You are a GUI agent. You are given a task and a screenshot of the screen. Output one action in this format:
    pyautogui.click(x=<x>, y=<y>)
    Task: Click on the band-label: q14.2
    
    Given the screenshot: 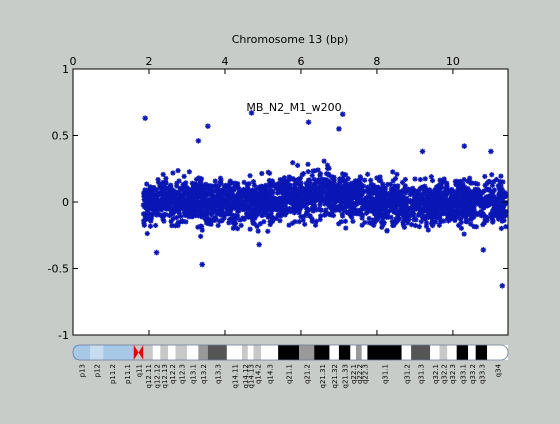 What is the action you would take?
    pyautogui.click(x=258, y=374)
    